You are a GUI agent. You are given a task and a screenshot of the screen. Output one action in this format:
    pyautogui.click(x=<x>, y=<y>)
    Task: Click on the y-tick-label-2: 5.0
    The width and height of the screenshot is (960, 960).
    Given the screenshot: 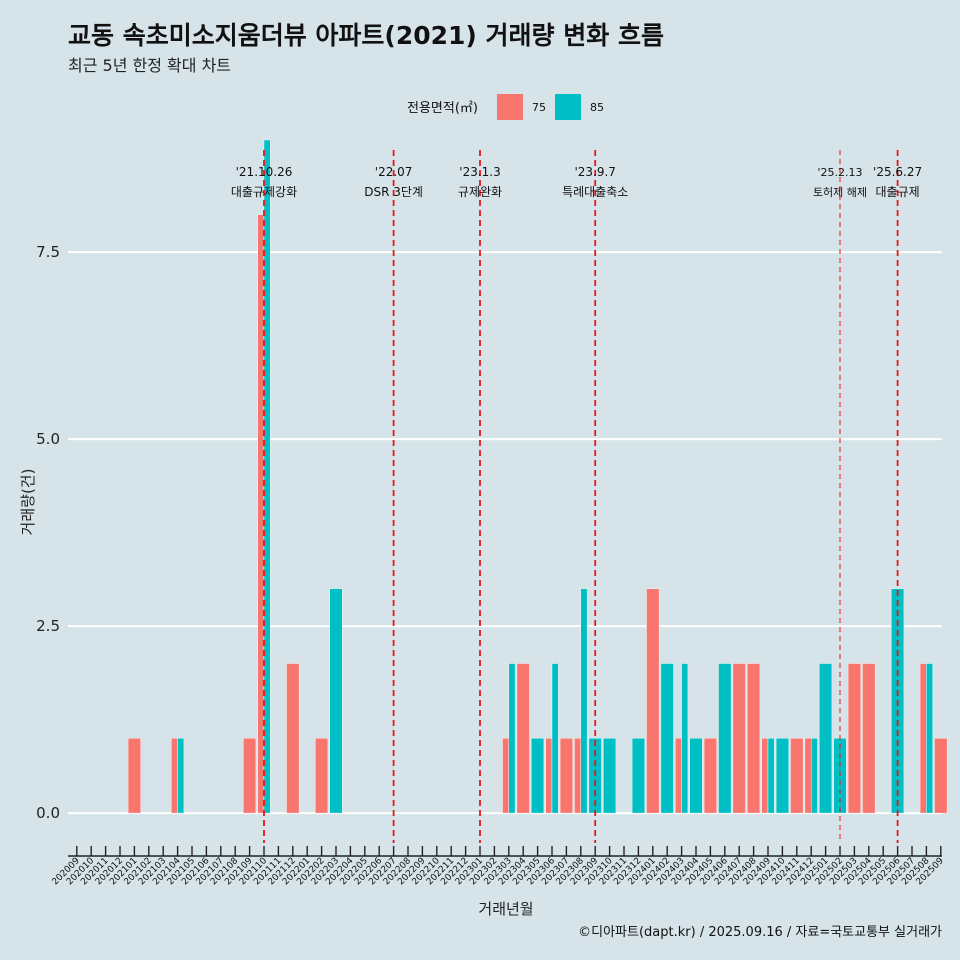 What is the action you would take?
    pyautogui.click(x=48, y=439)
    